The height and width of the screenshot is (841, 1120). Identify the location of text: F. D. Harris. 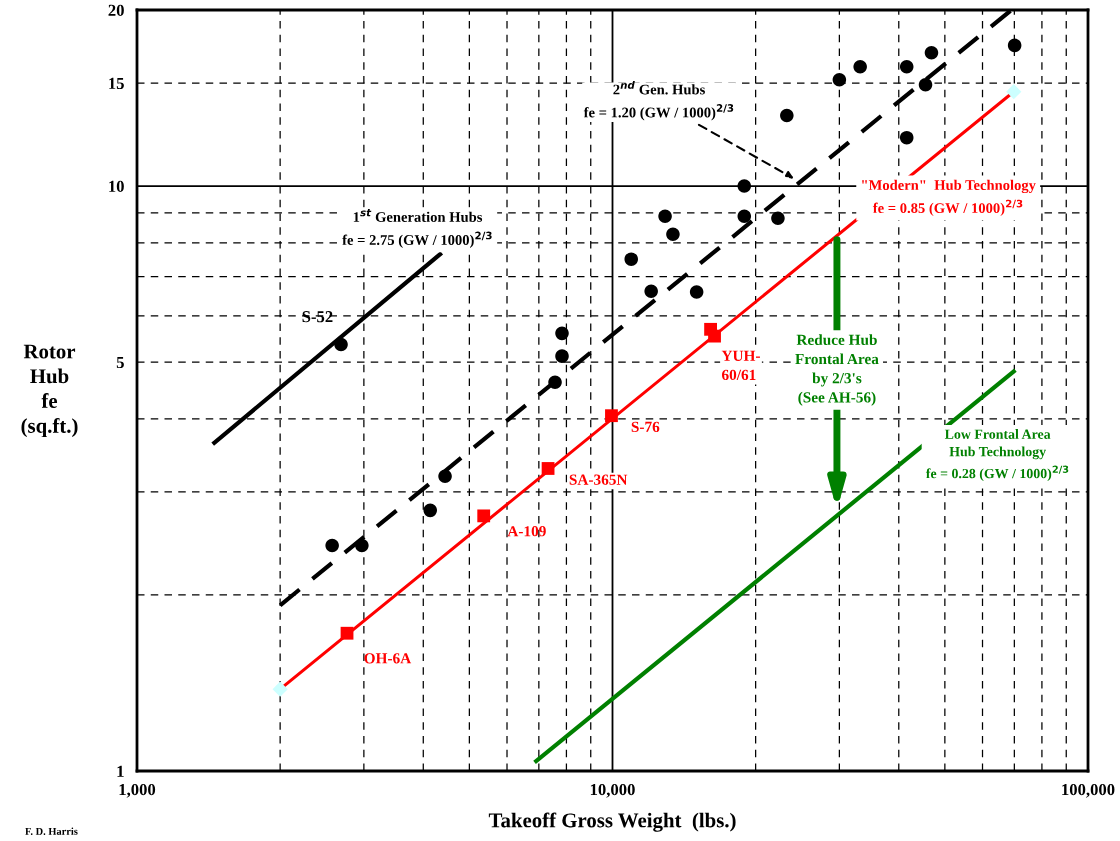
(51, 831).